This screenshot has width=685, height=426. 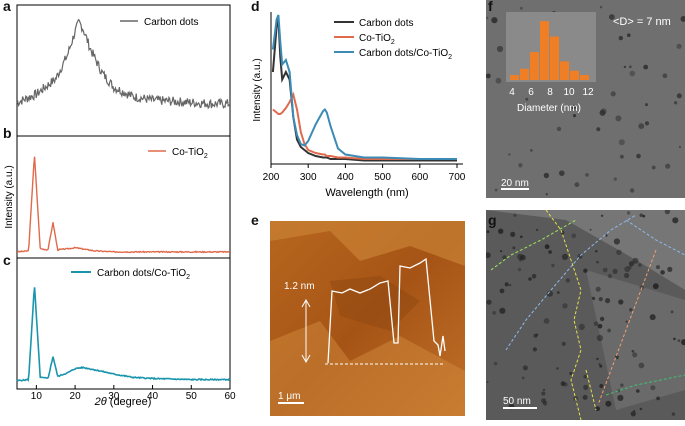 I want to click on uv-composite-line, so click(x=364, y=87).